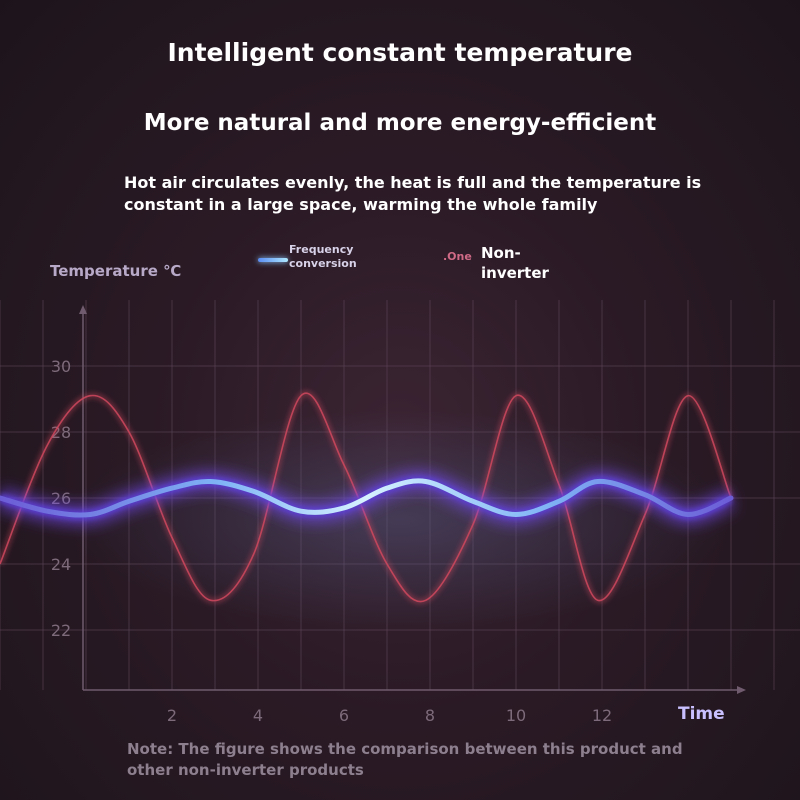 Image resolution: width=800 pixels, height=800 pixels. What do you see at coordinates (457, 256) in the screenshot?
I see `legend-non-inverter-mark: .One` at bounding box center [457, 256].